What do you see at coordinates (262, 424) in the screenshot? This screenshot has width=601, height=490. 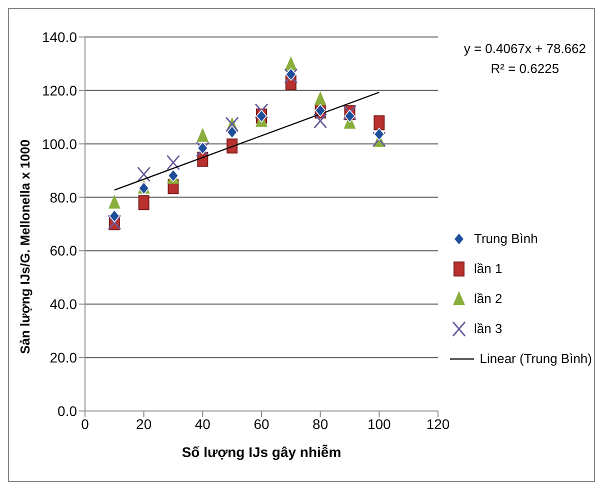 I see `x-tick-label: 60` at bounding box center [262, 424].